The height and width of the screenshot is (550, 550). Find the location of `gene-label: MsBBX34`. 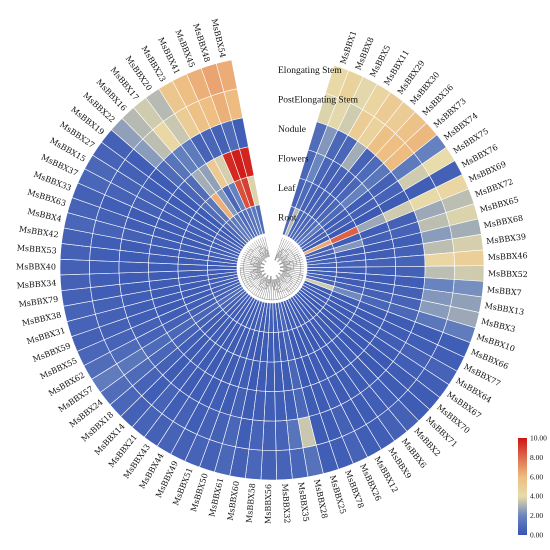

gene-label: MsBBX34 is located at coordinates (36, 285).